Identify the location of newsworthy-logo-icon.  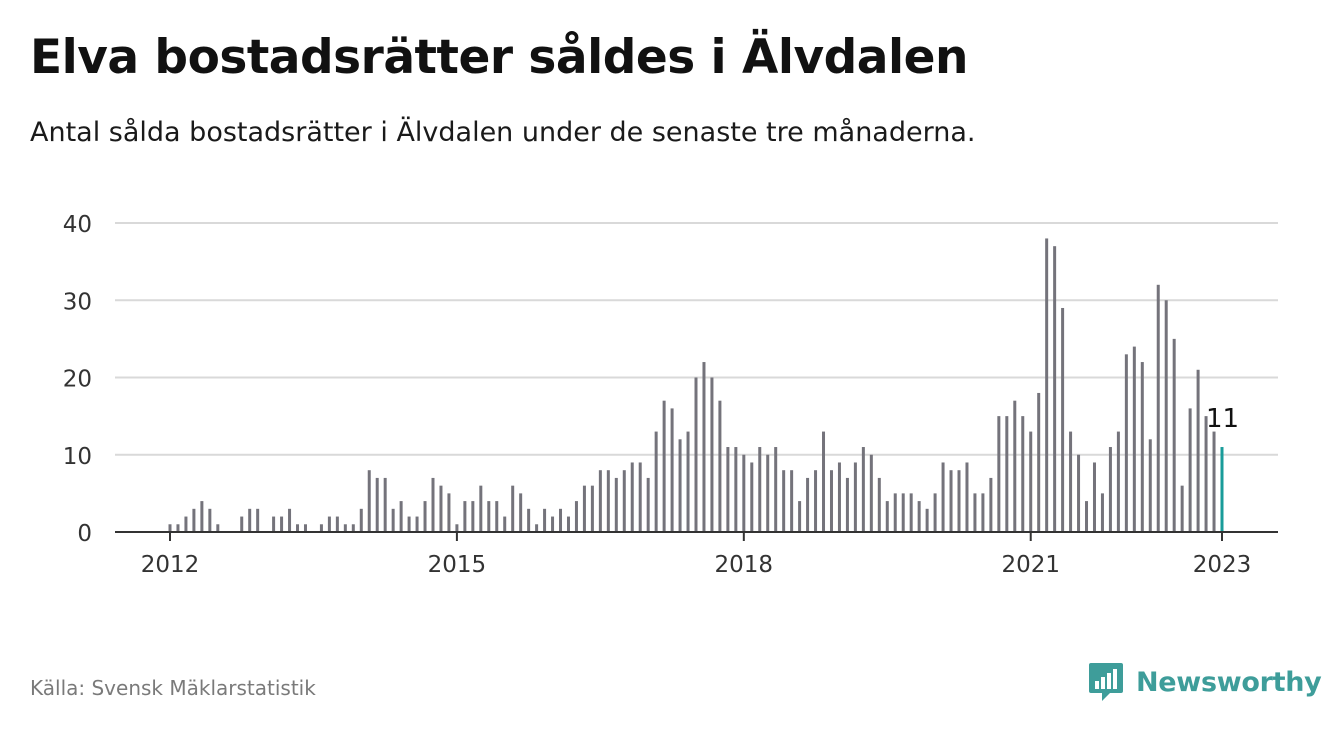
(1106, 682).